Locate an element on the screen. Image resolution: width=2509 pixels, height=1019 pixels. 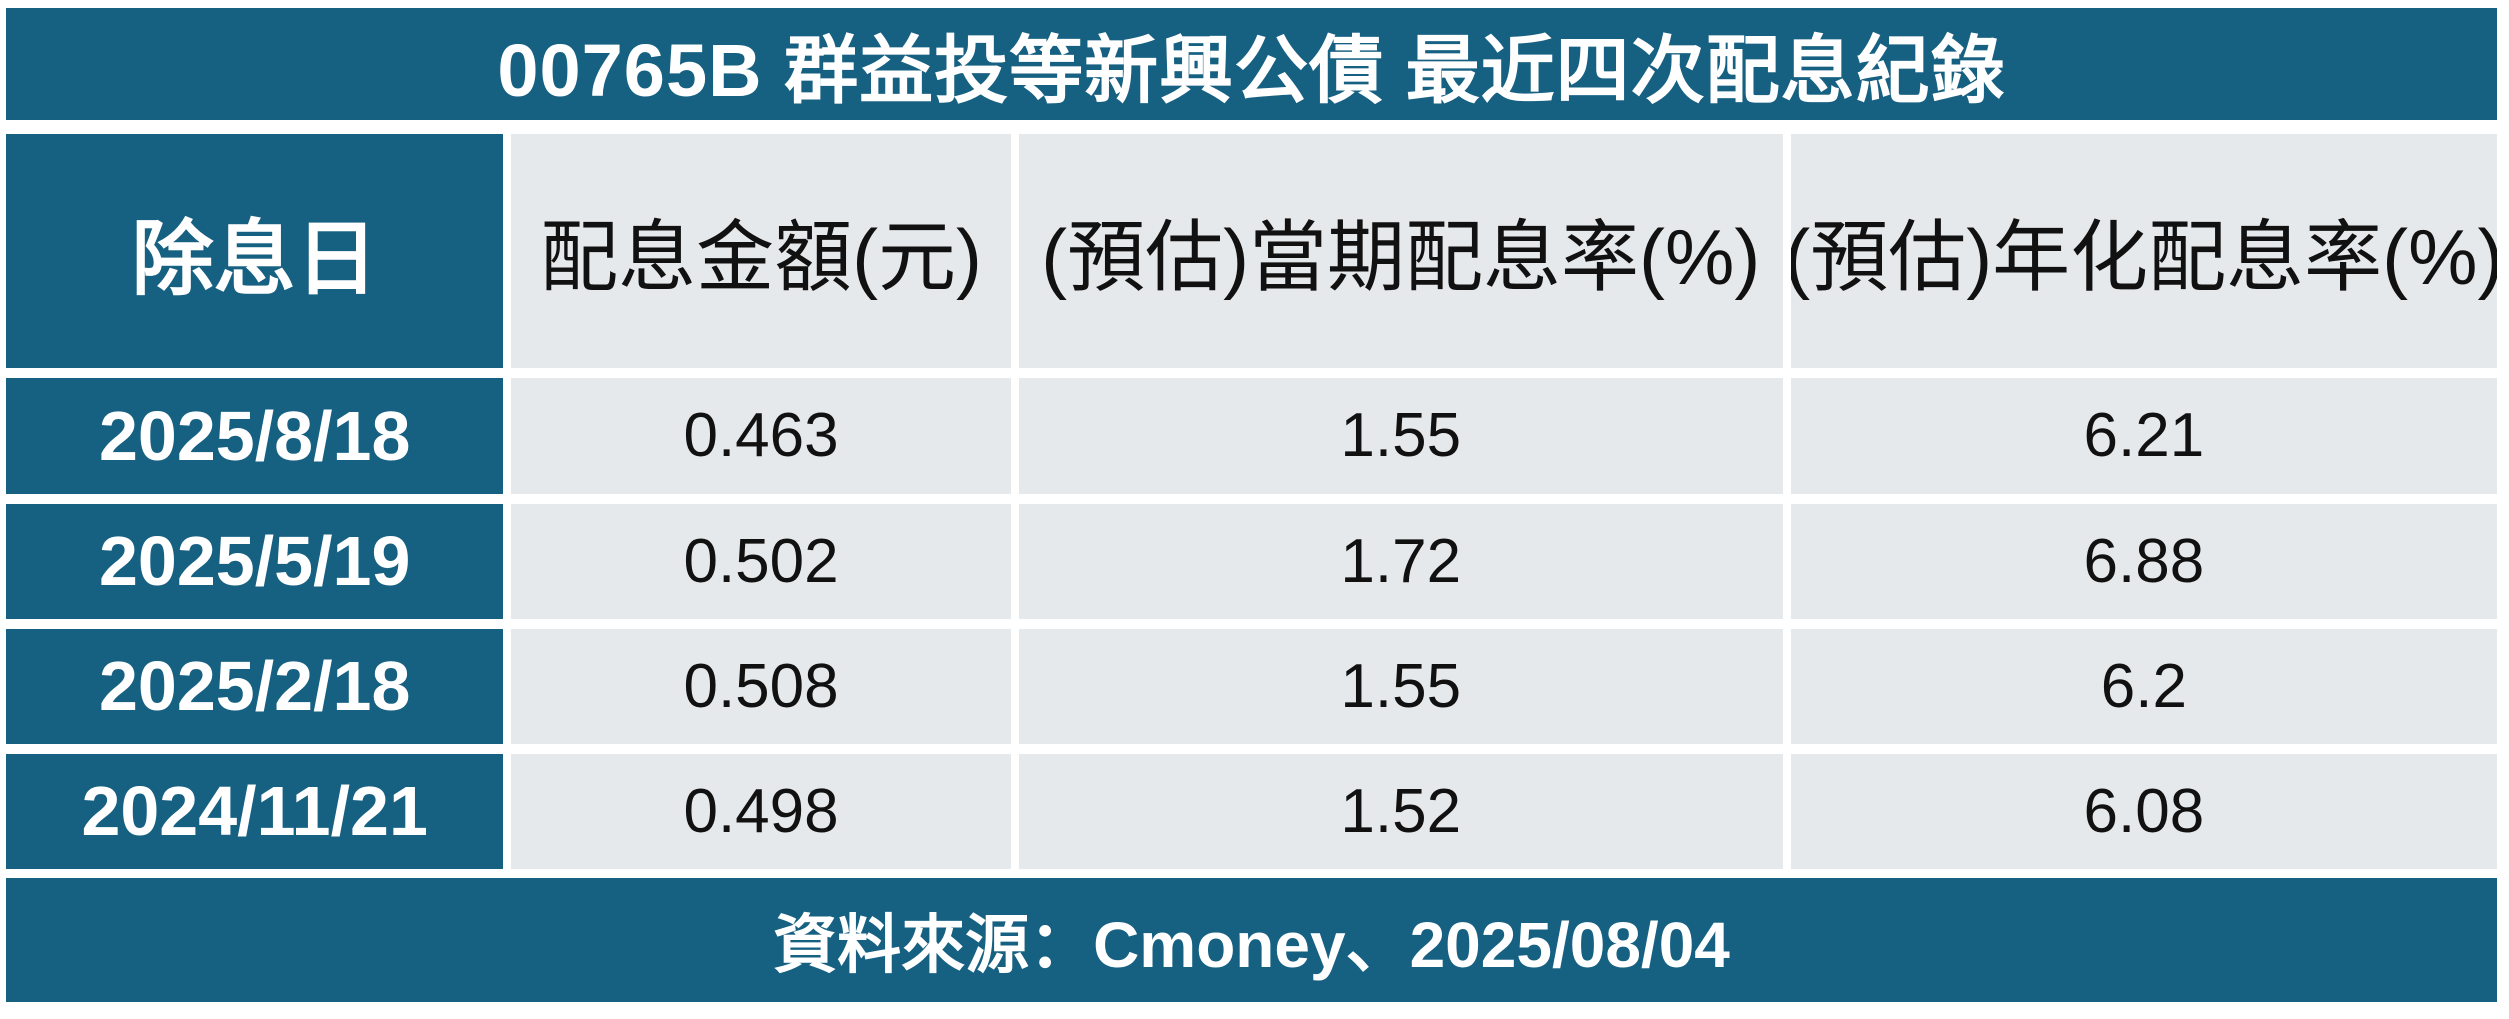
column-header-period-yield: (預估)當期配息率(%) is located at coordinates (1400, 251).